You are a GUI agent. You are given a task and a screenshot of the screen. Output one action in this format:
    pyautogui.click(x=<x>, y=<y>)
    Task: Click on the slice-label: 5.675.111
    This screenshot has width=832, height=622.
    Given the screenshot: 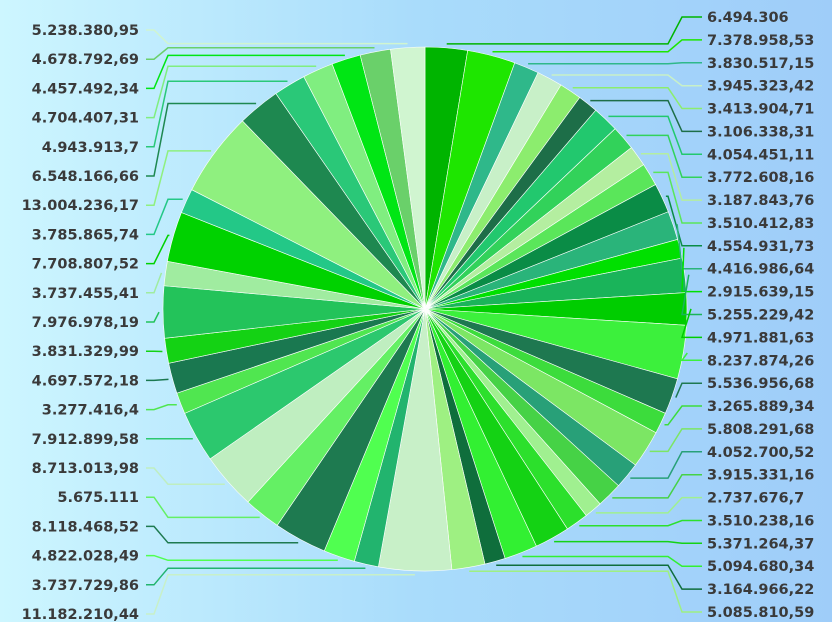 What is the action you would take?
    pyautogui.click(x=98, y=498)
    